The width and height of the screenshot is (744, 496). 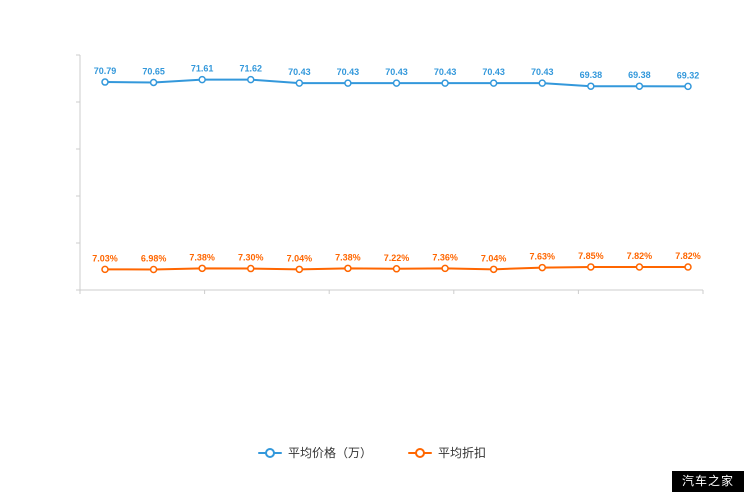 I want to click on svg-text: 71.61, so click(x=202, y=69).